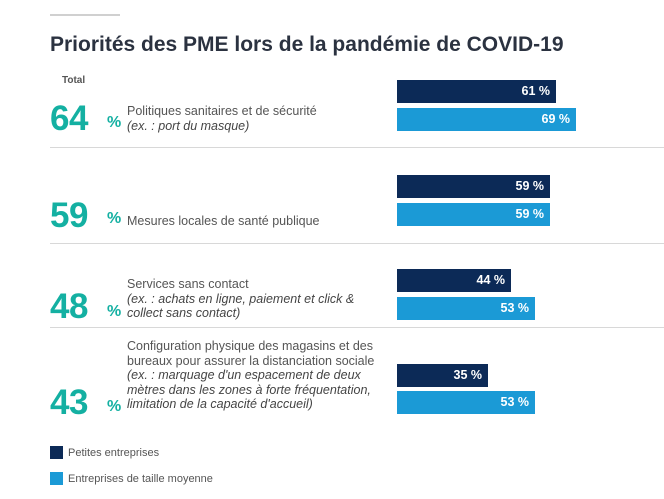 The image size is (664, 499). I want to click on bar-medium-2: 59 %, so click(473, 214).